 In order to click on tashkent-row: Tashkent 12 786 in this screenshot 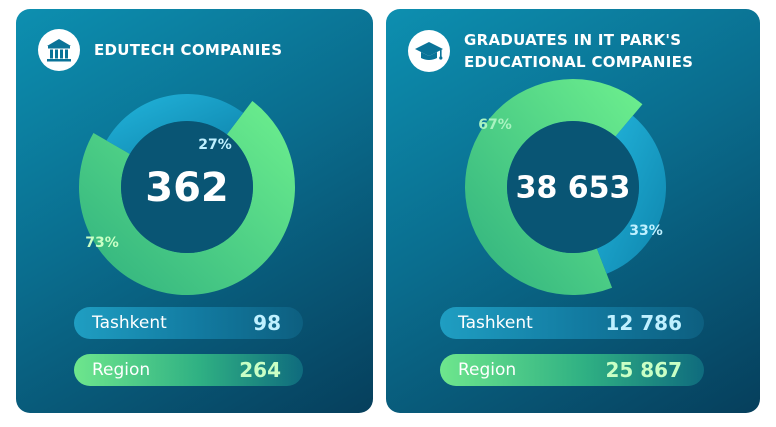, I will do `click(572, 323)`.